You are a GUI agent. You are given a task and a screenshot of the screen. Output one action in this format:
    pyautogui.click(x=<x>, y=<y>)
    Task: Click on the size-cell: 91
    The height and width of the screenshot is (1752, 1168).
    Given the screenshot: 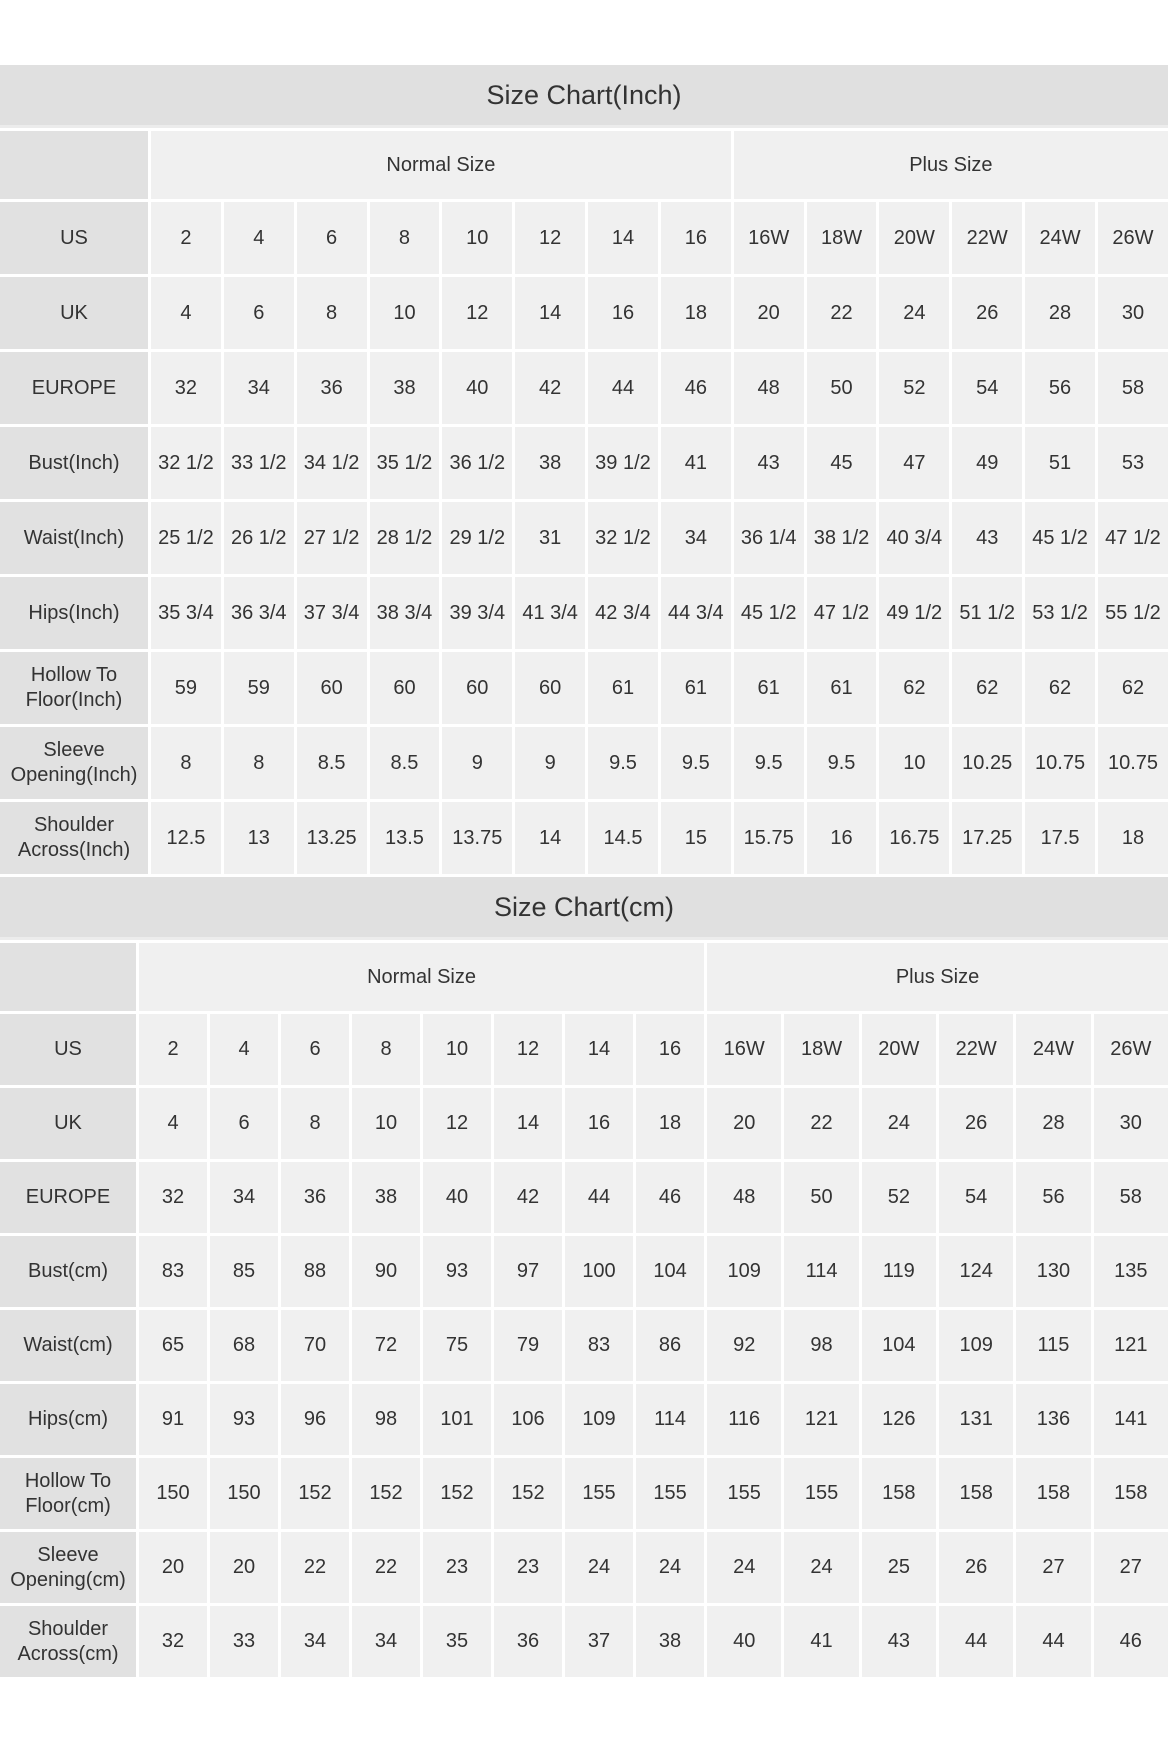 What is the action you would take?
    pyautogui.click(x=173, y=1419)
    